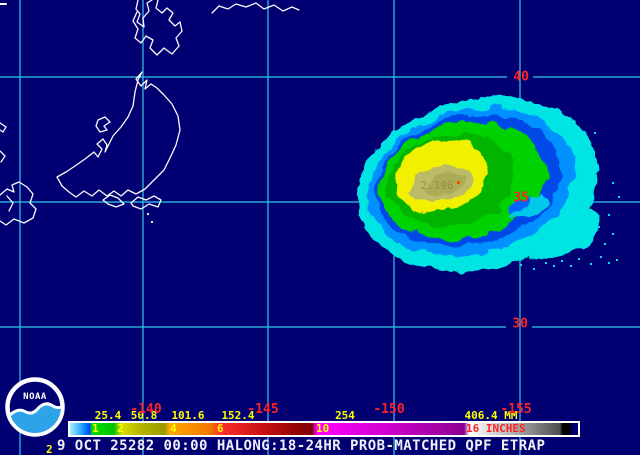 This screenshot has height=455, width=640. What do you see at coordinates (516, 409) in the screenshot?
I see `longitude-label-155: -155` at bounding box center [516, 409].